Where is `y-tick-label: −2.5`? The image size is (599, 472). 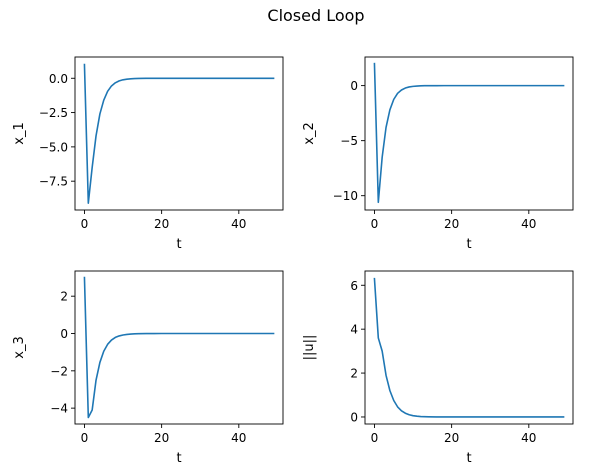
y-tick-label: −2.5 is located at coordinates (53, 113).